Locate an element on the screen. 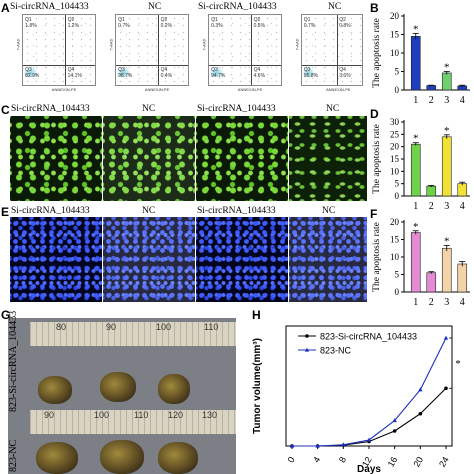 This screenshot has height=474, width=474. significance-bracket is located at coordinates (451, 363).